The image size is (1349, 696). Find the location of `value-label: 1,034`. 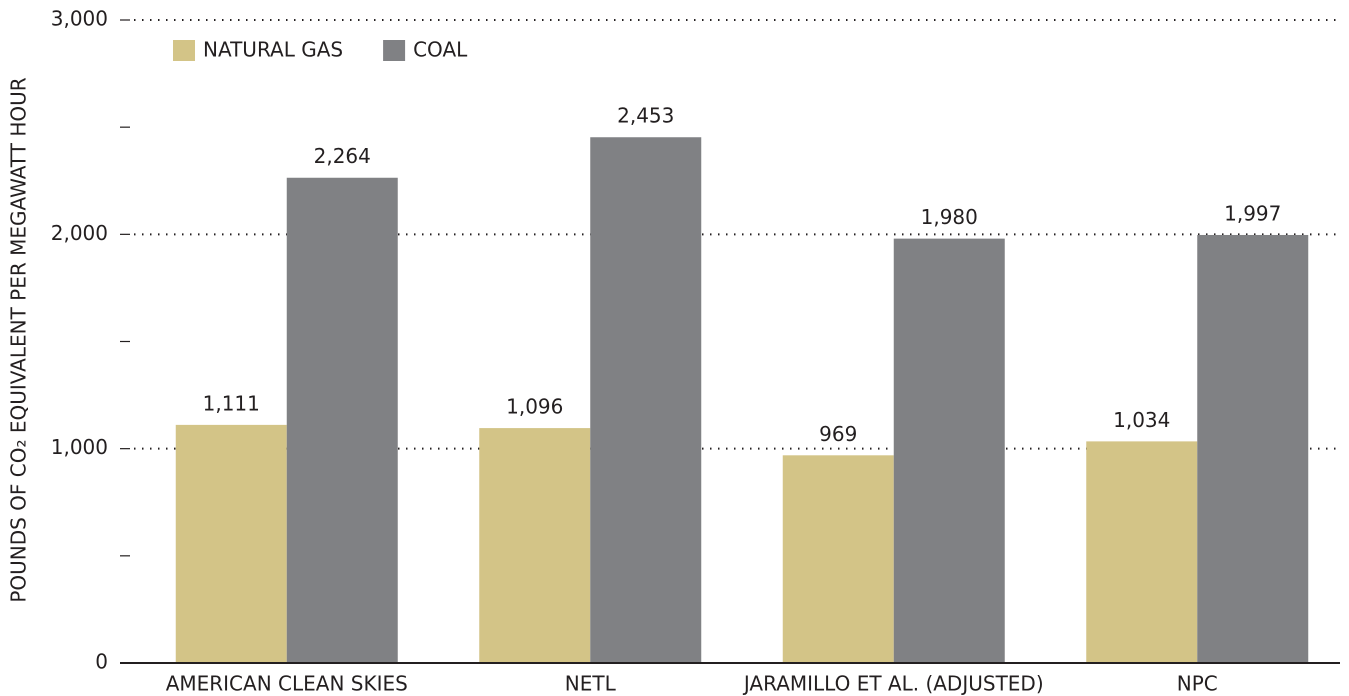

value-label: 1,034 is located at coordinates (1141, 420).